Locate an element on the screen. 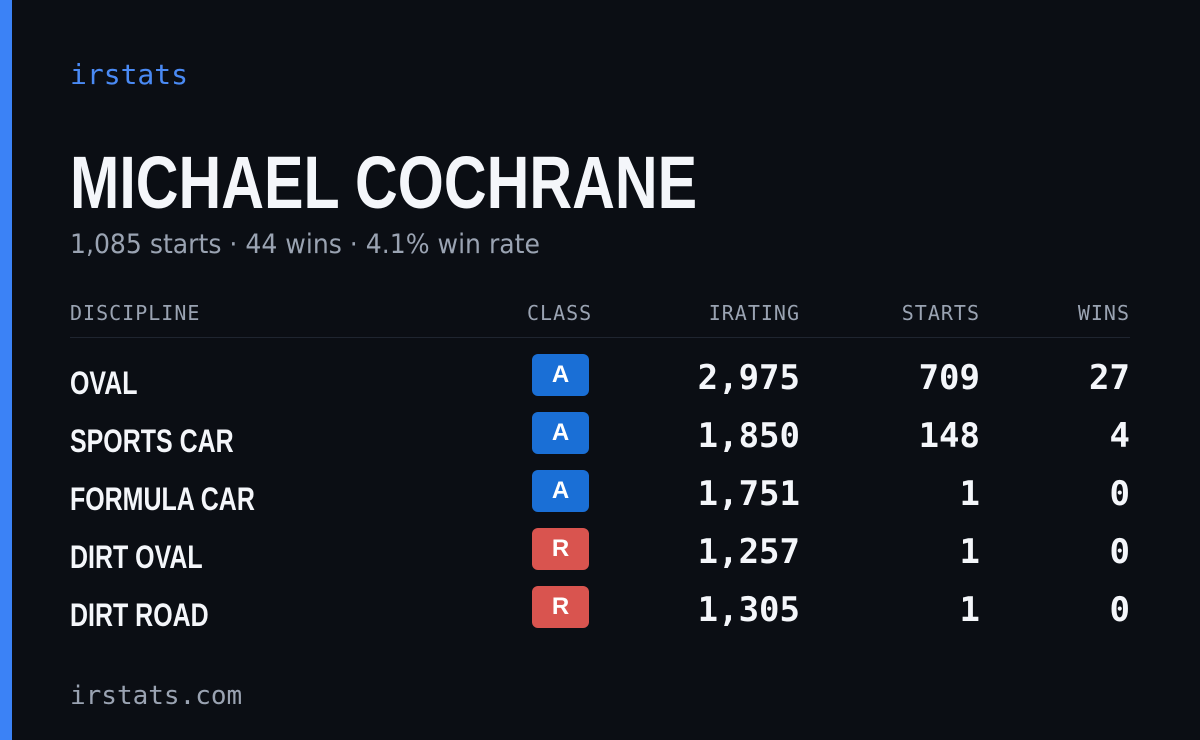 Image resolution: width=1200 pixels, height=740 pixels. column-header: CLASS is located at coordinates (560, 313).